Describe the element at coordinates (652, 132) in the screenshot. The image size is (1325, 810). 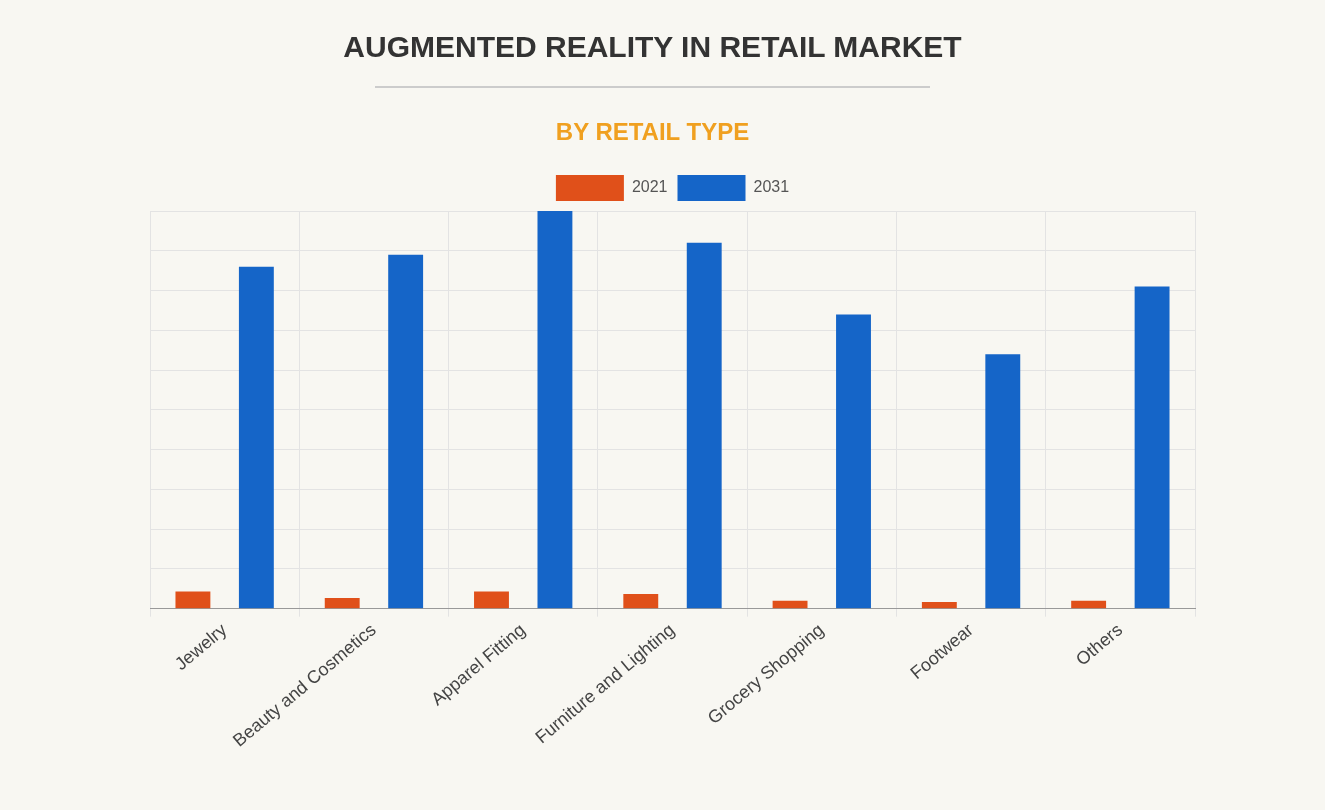
I see `chart-subtitle: BY RETAIL TYPE` at that location.